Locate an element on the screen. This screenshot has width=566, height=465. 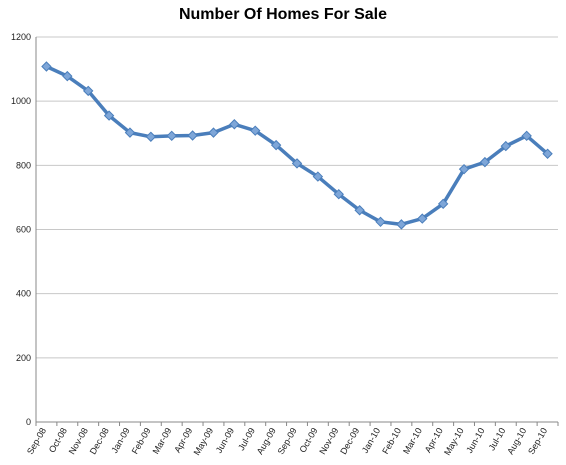
y-tick-label: 1200 is located at coordinates (21, 37).